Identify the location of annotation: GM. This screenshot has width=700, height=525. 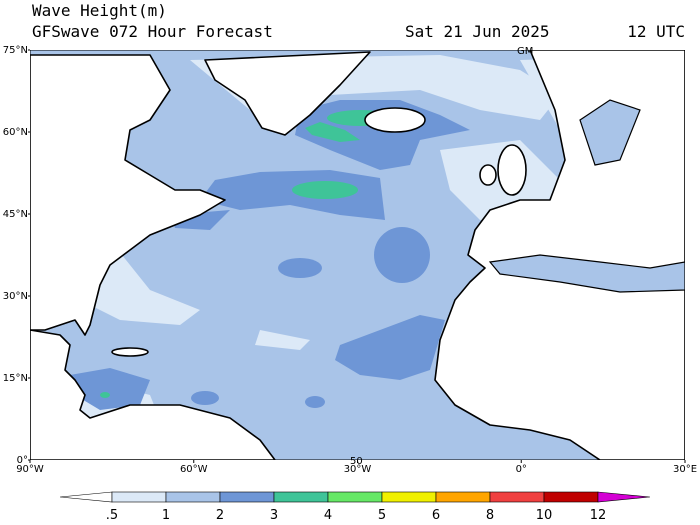
(525, 51).